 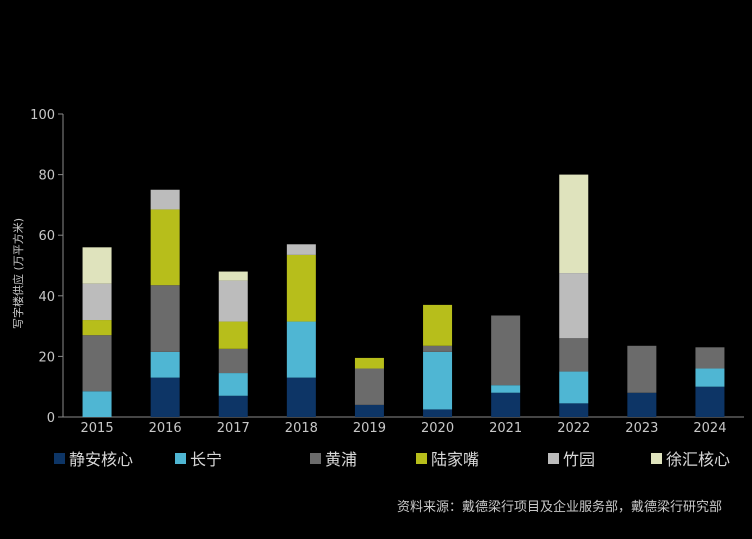 What do you see at coordinates (233, 428) in the screenshot?
I see `x-tick-label: 2017` at bounding box center [233, 428].